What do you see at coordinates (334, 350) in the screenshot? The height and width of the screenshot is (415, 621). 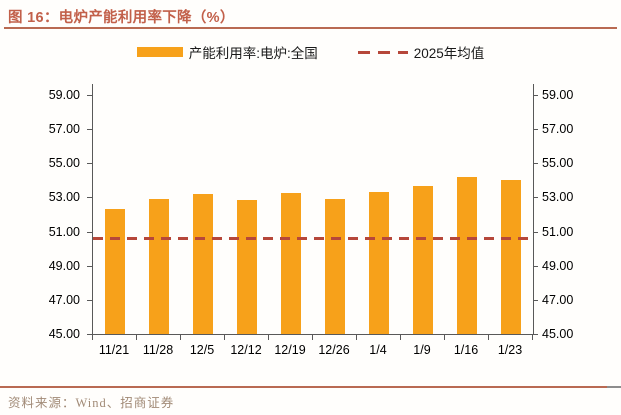 I see `x-axis-label-12/26: 12/26` at bounding box center [334, 350].